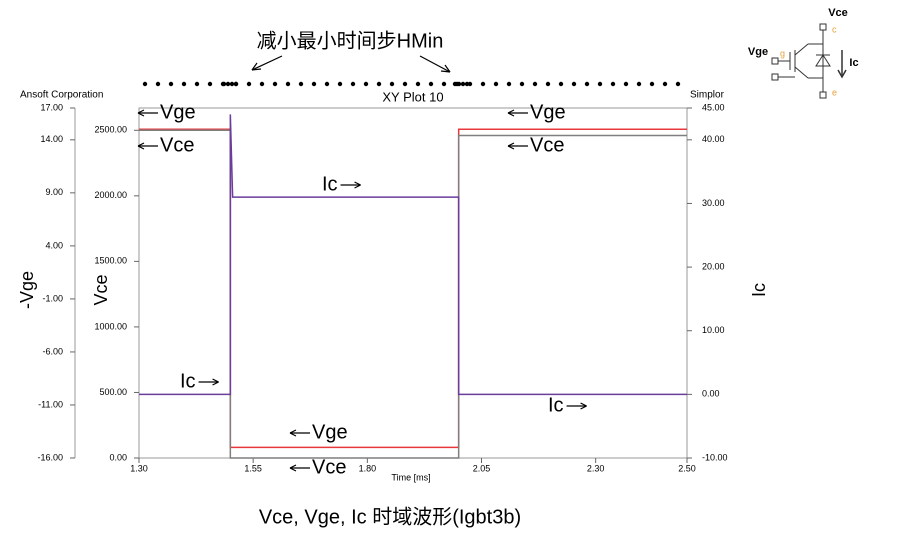 The width and height of the screenshot is (904, 545). Describe the element at coordinates (410, 477) in the screenshot. I see `x-axis-title: Time [ms]` at that location.